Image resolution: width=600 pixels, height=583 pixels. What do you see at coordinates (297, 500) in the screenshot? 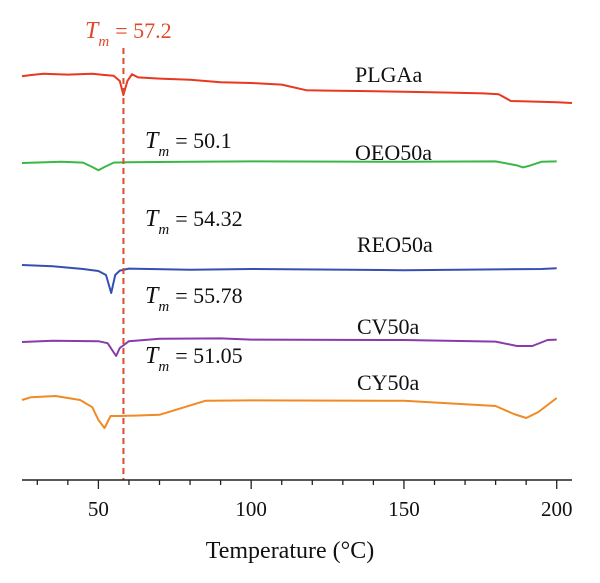
I see `x-axis: 50 100 150 200` at bounding box center [297, 500].